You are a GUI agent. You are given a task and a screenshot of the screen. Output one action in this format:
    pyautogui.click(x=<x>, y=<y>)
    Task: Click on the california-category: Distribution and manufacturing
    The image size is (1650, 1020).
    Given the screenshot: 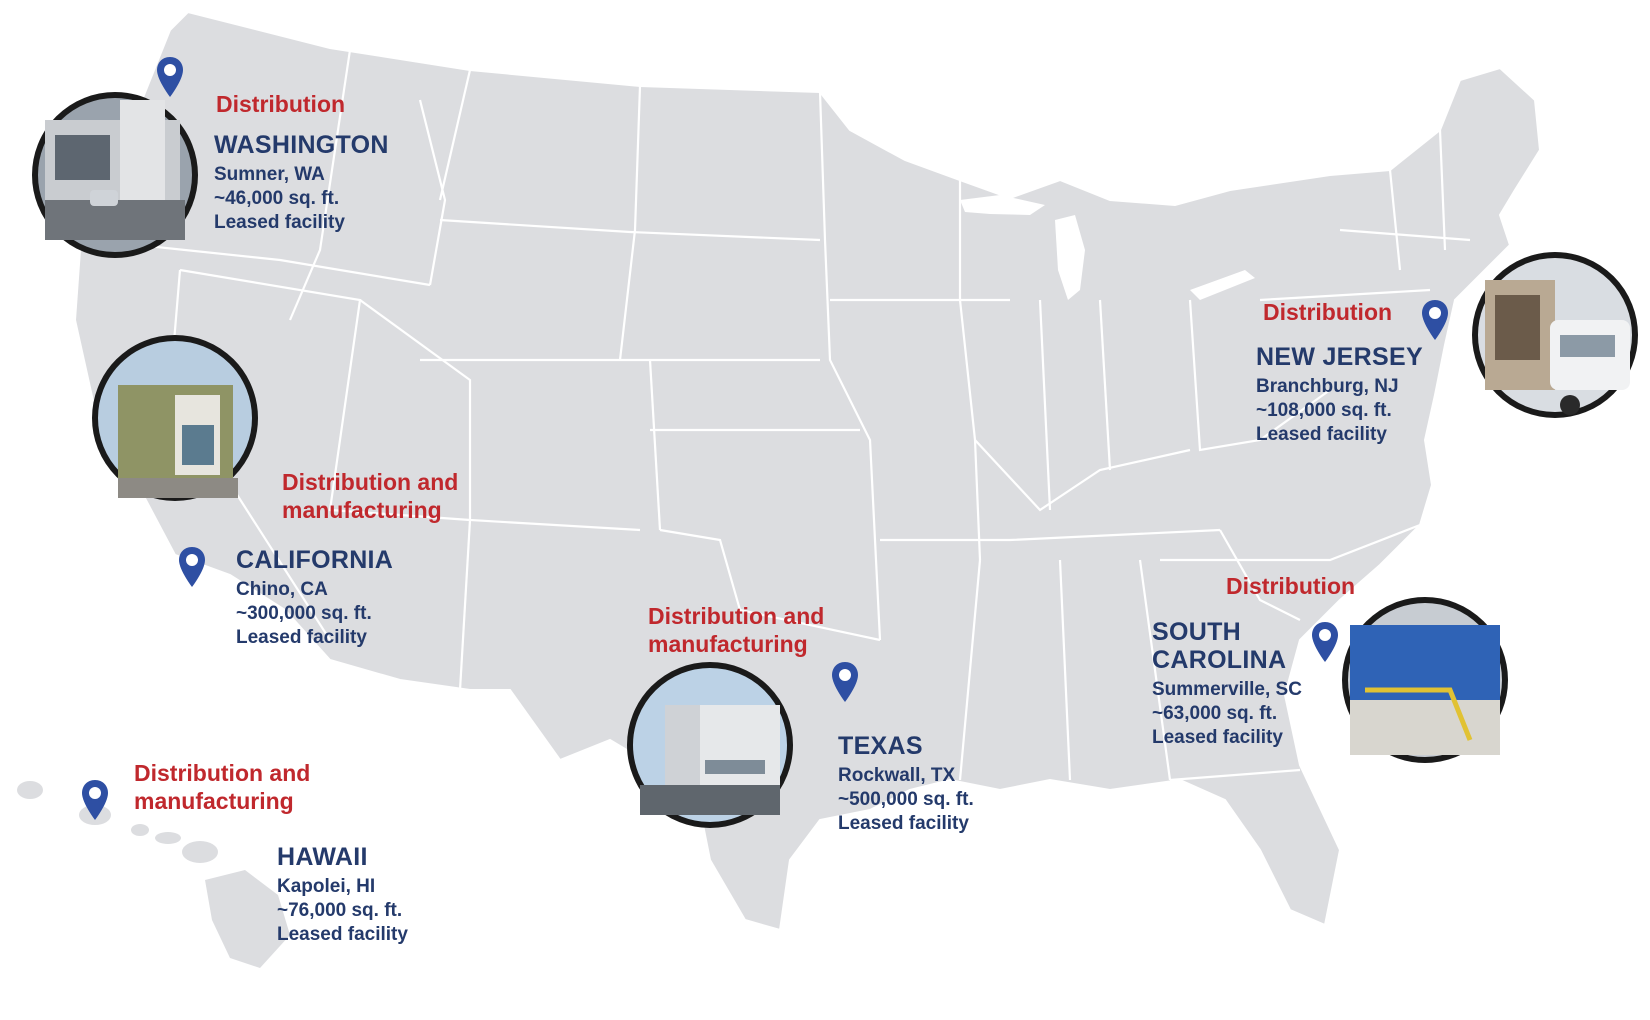 What is the action you would take?
    pyautogui.click(x=370, y=496)
    